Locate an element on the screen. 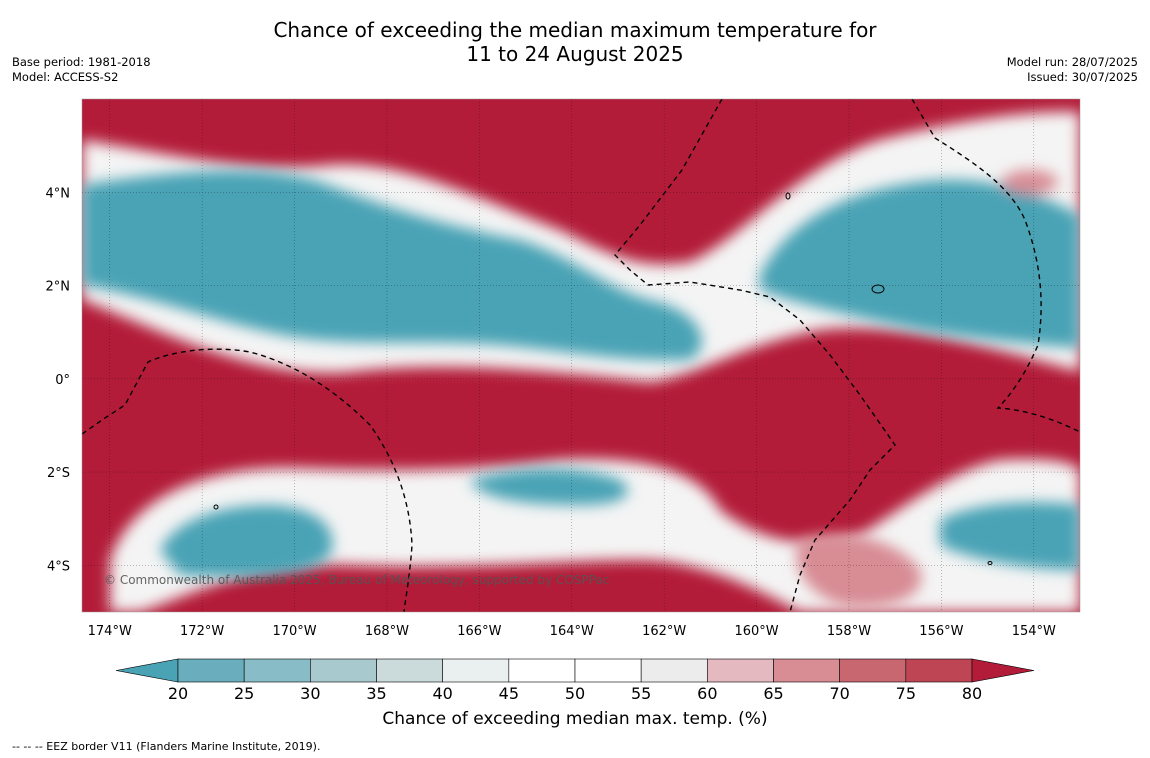 This screenshot has height=758, width=1150. north-west-cool-region is located at coordinates (392, 265).